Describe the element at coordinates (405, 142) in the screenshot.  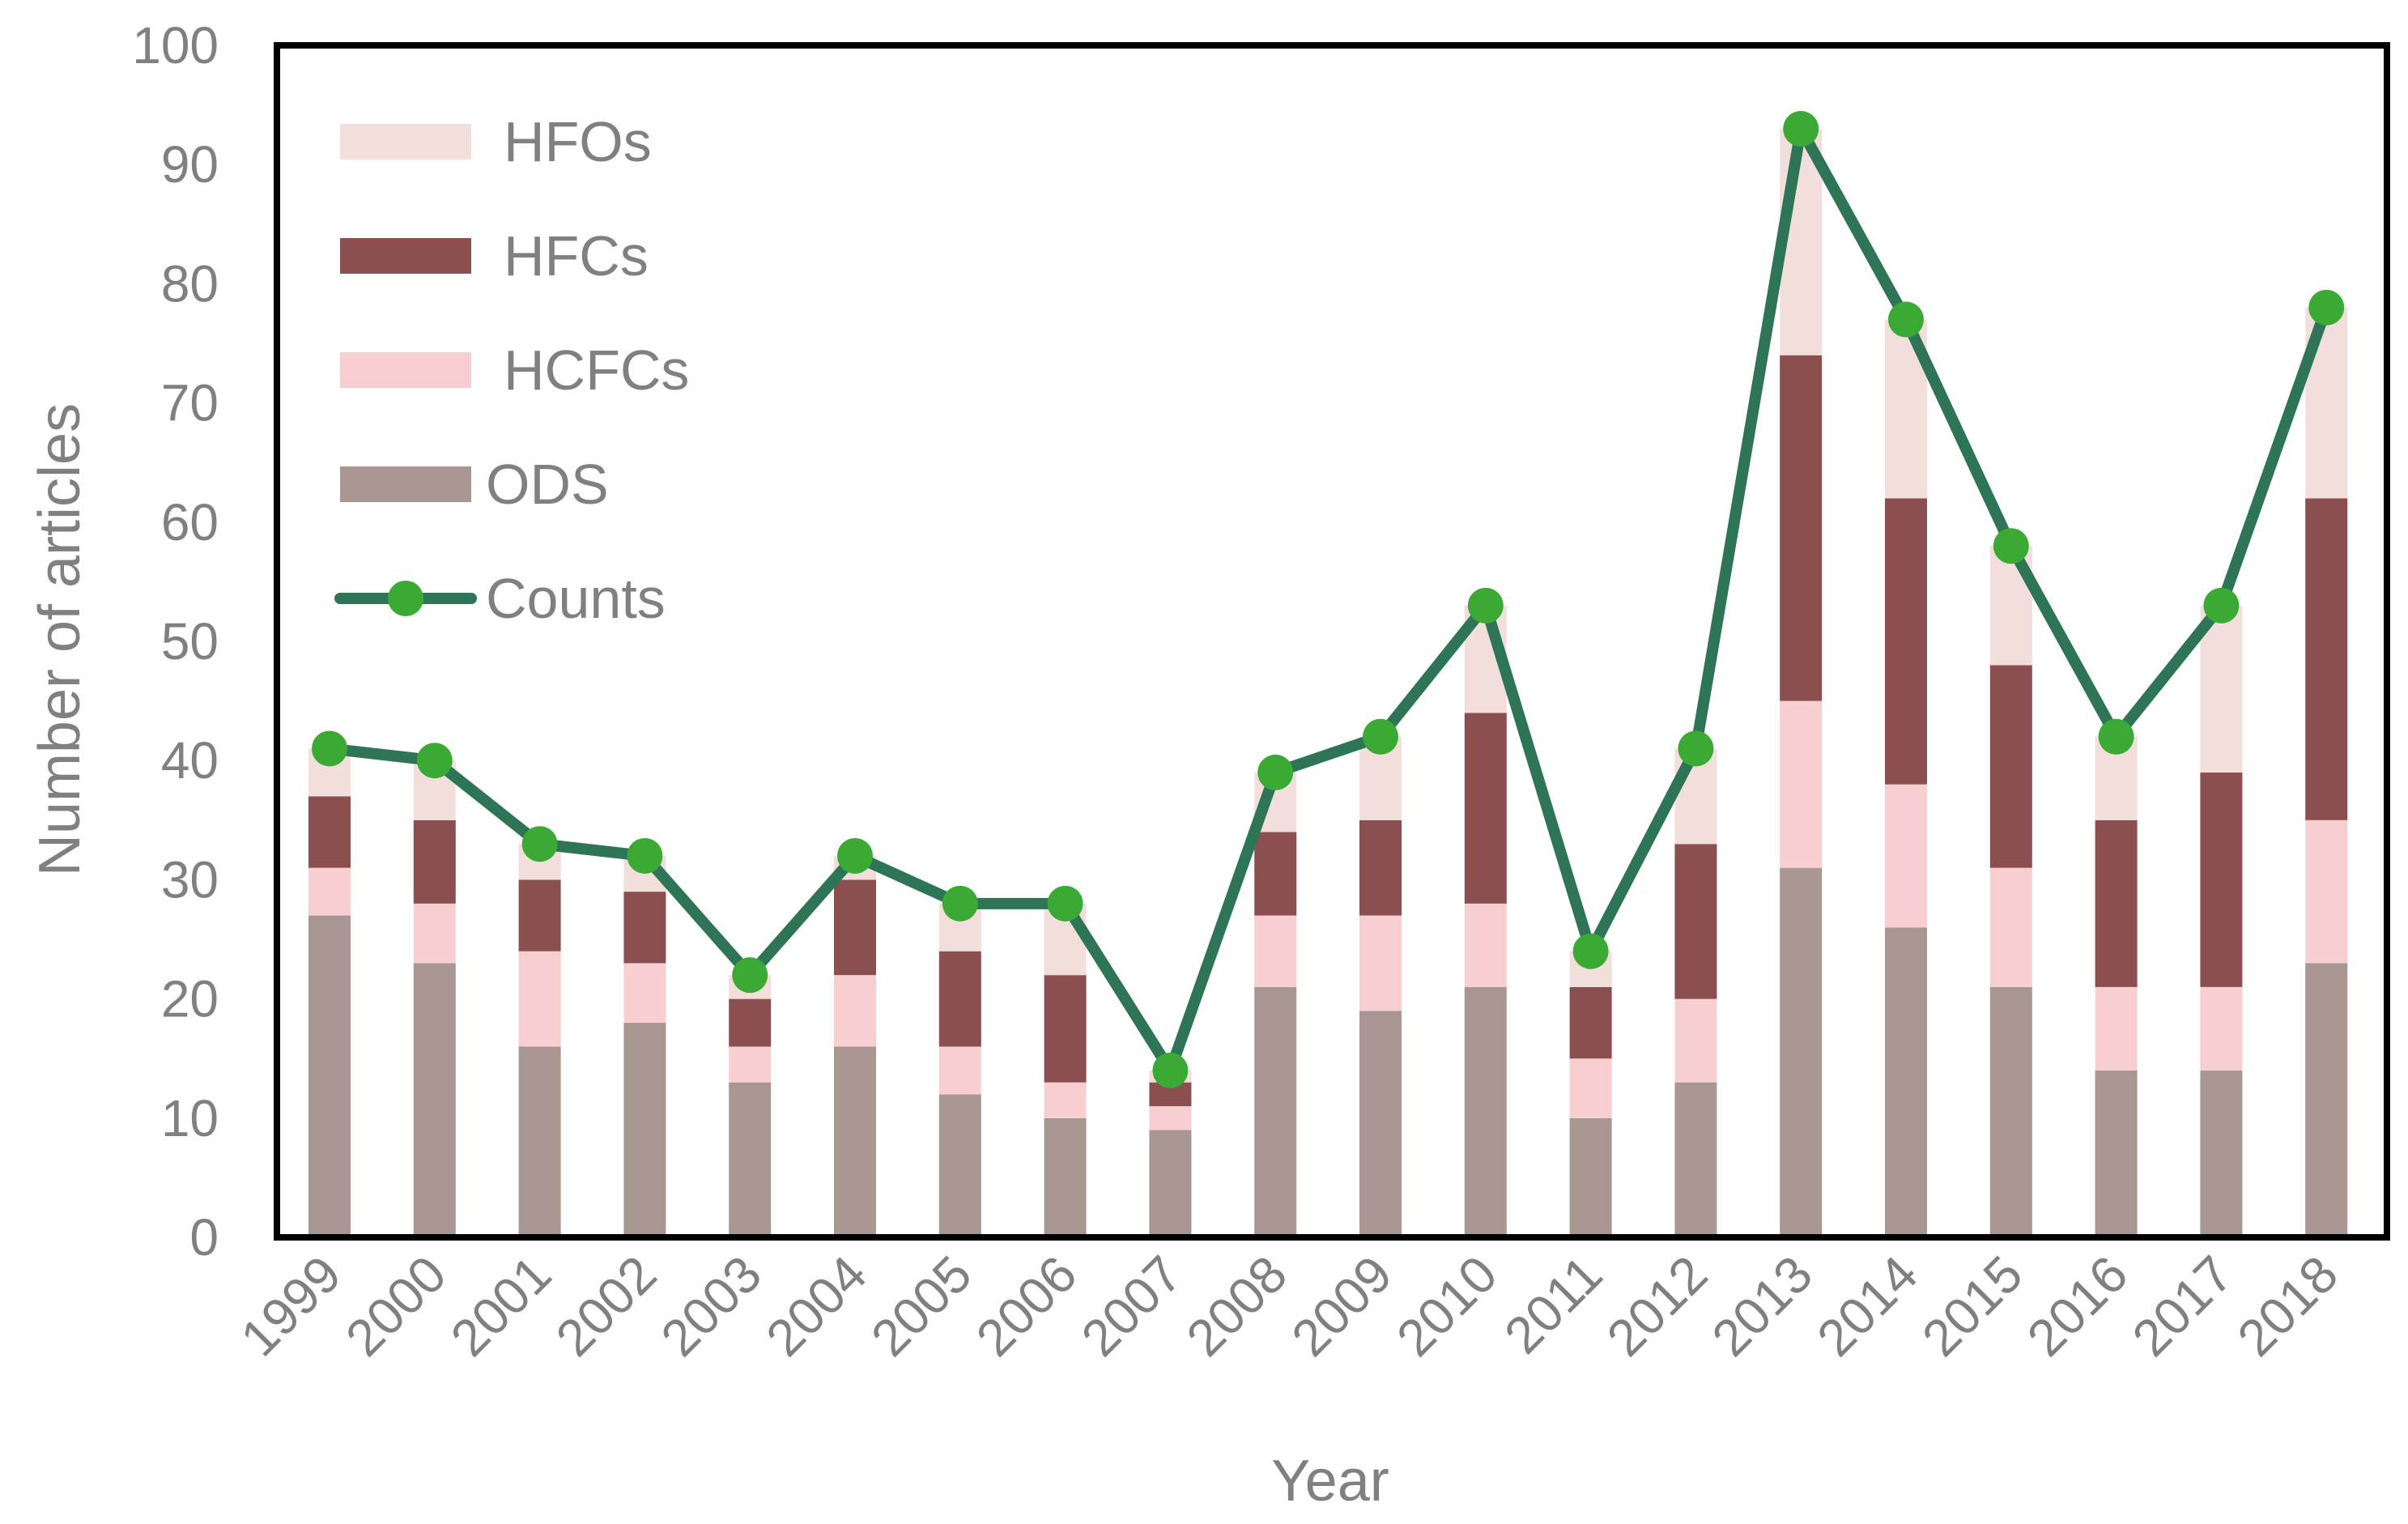
I see `legend-swatch-hfos` at that location.